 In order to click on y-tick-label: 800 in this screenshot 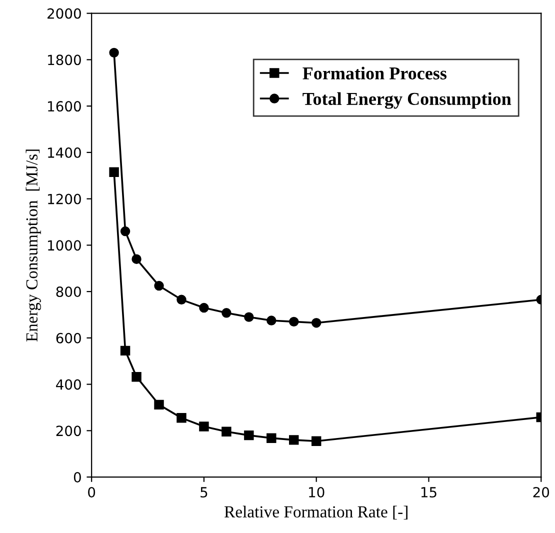, I will do `click(68, 292)`.